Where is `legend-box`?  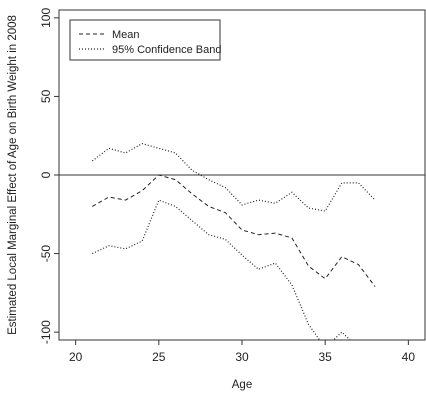 legend-box is located at coordinates (145, 40).